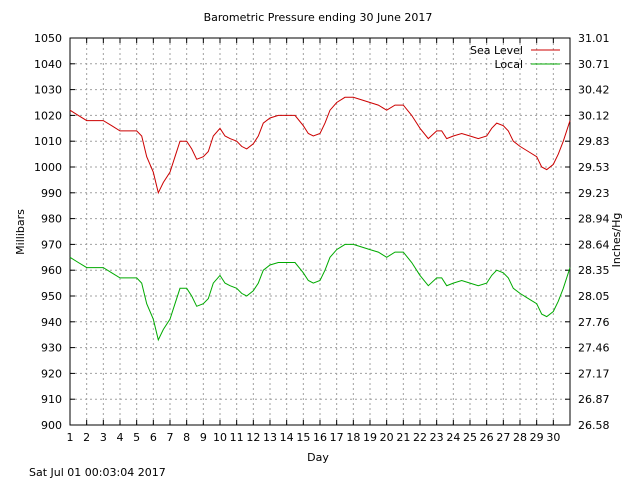 The height and width of the screenshot is (480, 640). I want to click on legend-label: Local, so click(508, 64).